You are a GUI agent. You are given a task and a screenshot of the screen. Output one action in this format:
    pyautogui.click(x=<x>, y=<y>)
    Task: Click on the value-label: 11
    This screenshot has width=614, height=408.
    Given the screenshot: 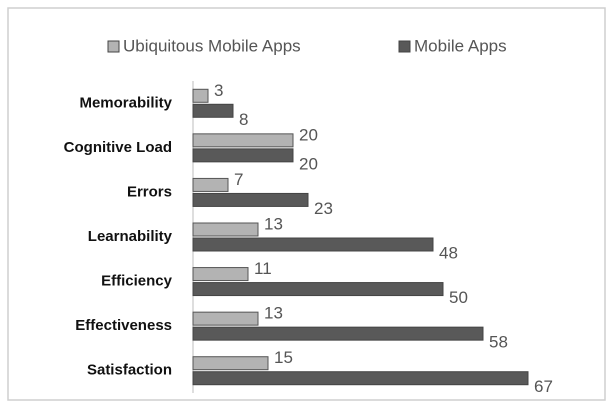 What is the action you would take?
    pyautogui.click(x=263, y=268)
    